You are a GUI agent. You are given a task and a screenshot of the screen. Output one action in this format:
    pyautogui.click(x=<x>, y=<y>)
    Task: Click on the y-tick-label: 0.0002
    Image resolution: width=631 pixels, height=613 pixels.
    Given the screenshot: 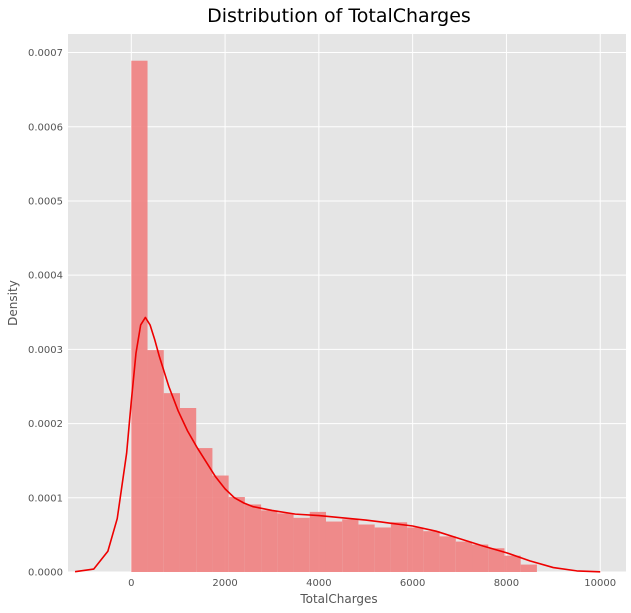 What is the action you would take?
    pyautogui.click(x=45, y=424)
    